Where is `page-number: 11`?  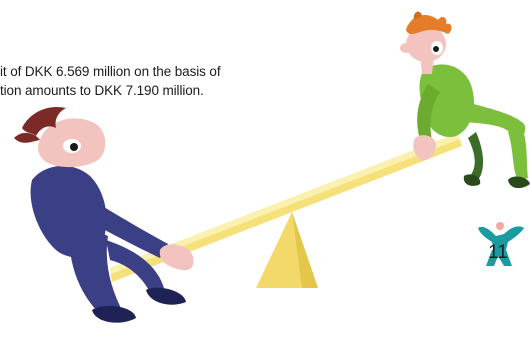 page-number: 11 is located at coordinates (498, 252).